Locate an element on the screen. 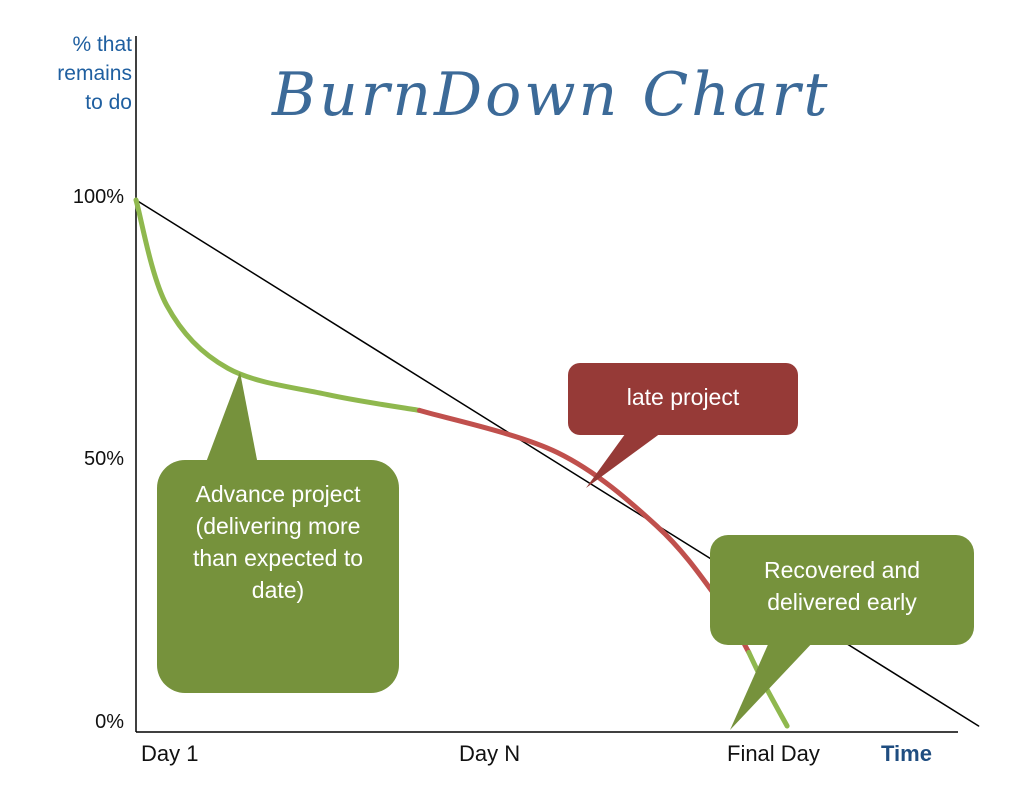 The height and width of the screenshot is (807, 1024). x-tick-dayn: Day N is located at coordinates (490, 753).